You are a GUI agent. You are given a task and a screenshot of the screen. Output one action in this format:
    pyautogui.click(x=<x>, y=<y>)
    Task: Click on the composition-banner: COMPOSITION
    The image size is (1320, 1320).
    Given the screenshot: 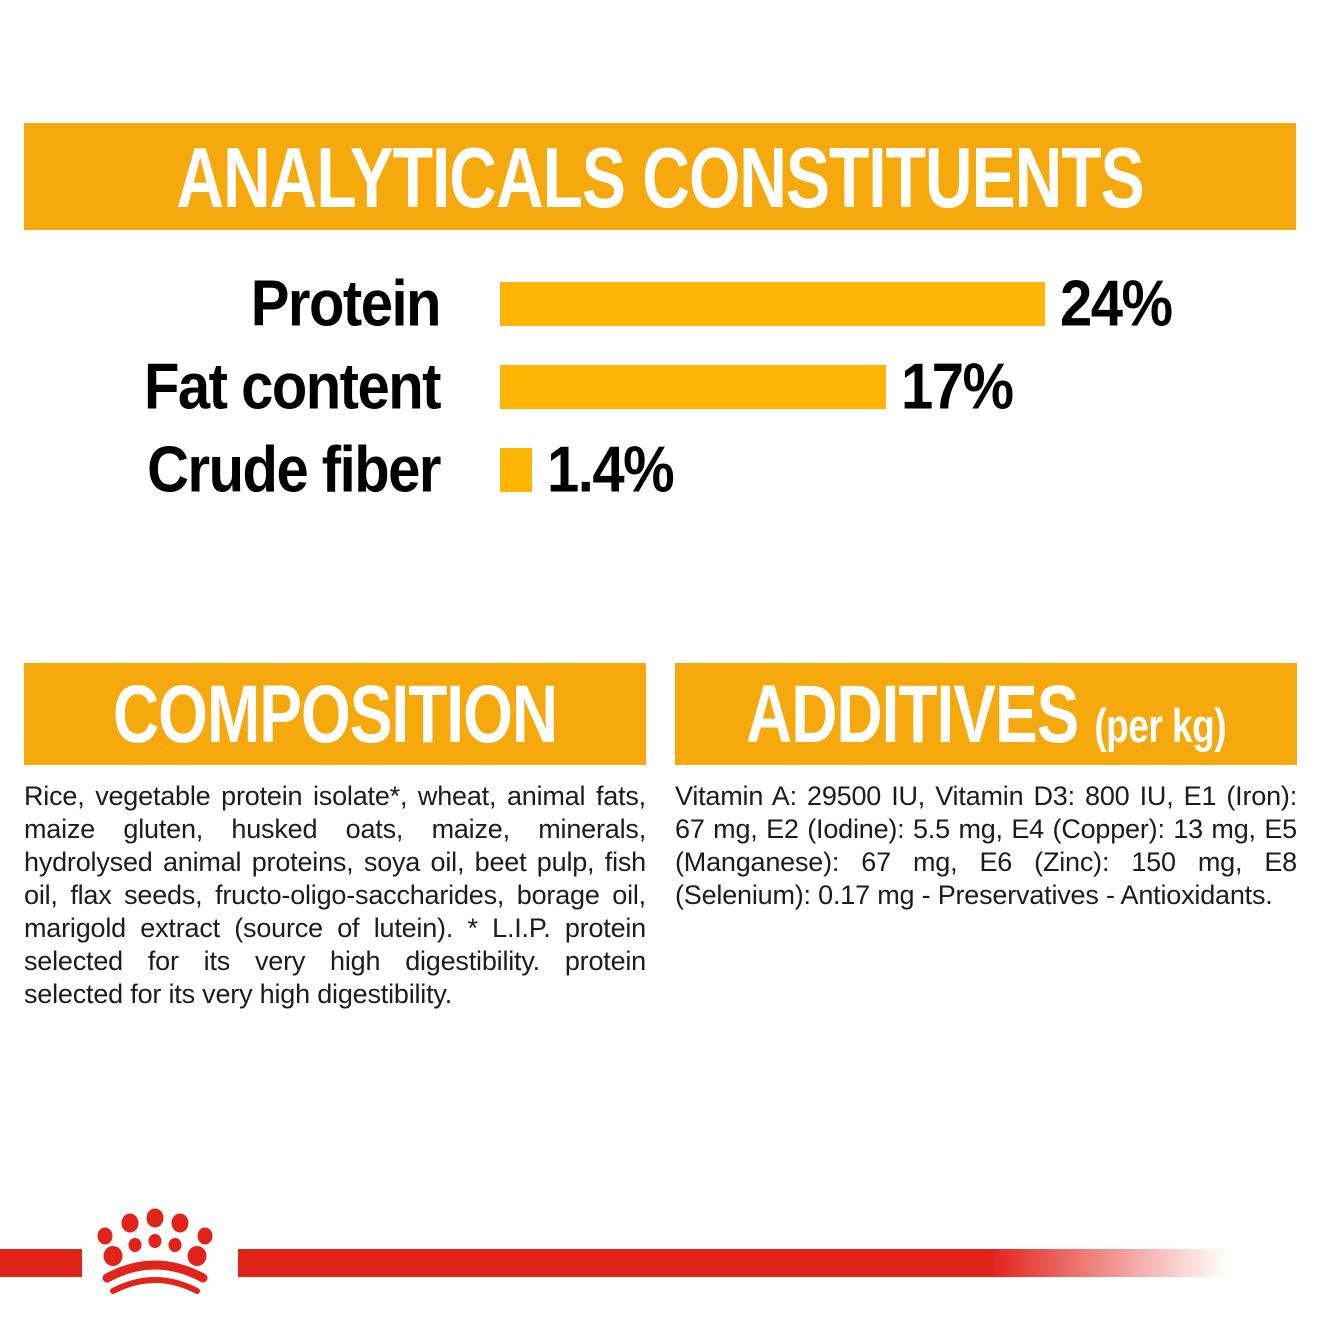 What is the action you would take?
    pyautogui.click(x=335, y=714)
    